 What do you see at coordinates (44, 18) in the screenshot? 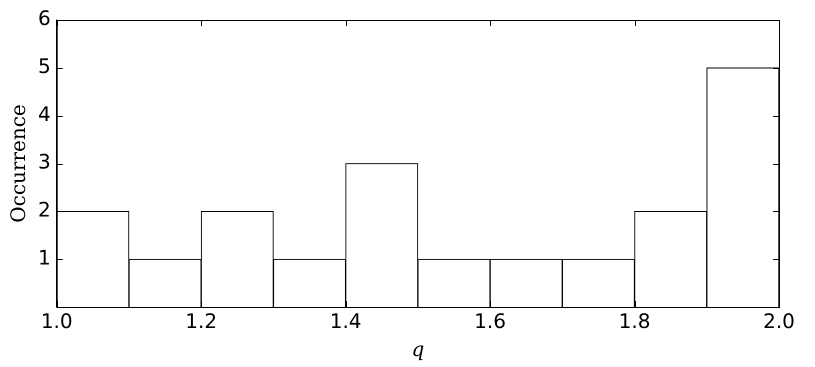
I see `y-tick-label: 6` at bounding box center [44, 18].